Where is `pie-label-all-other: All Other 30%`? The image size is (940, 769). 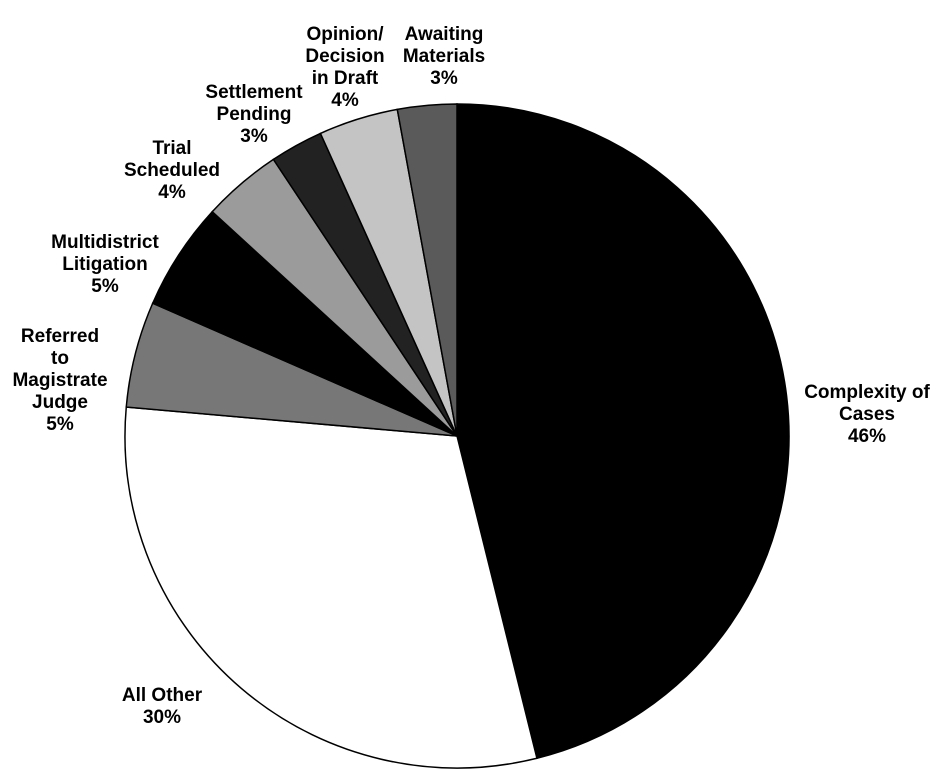 pie-label-all-other: All Other 30% is located at coordinates (162, 706).